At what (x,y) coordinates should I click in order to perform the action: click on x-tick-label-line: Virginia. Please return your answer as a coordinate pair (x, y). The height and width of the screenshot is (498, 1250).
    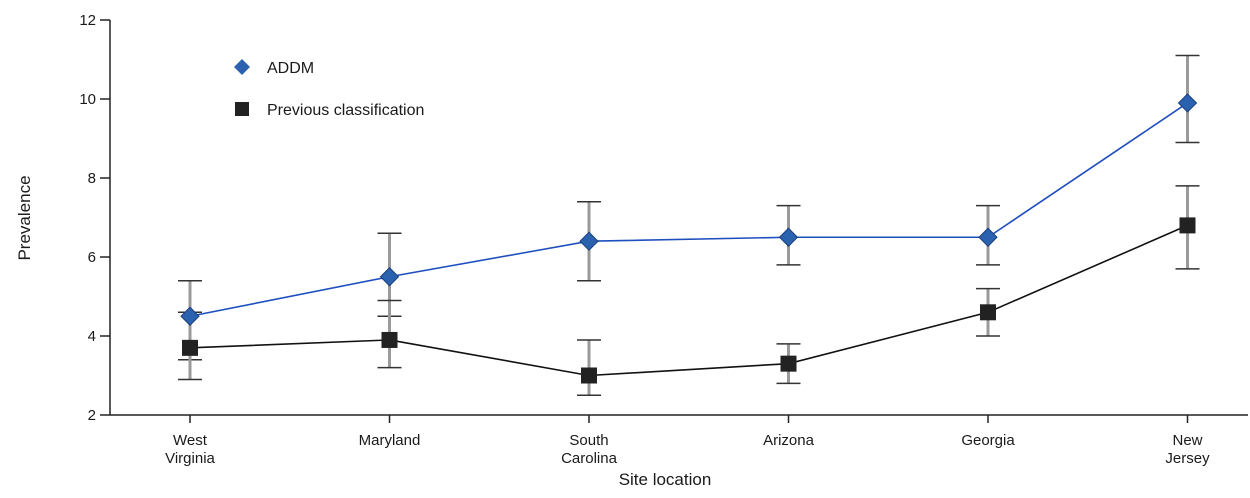
    Looking at the image, I should click on (190, 458).